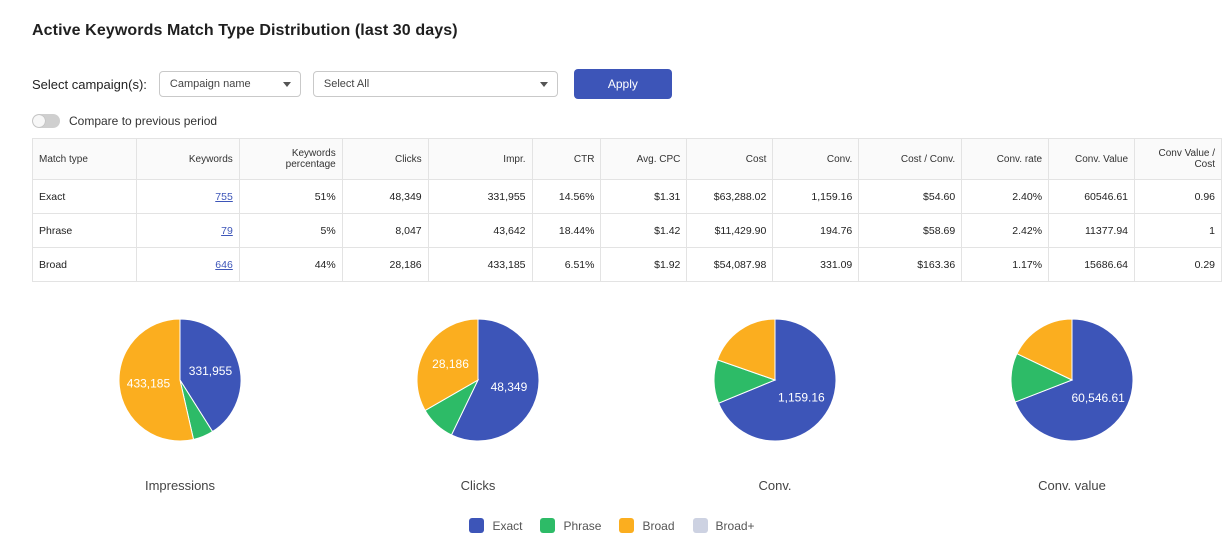  Describe the element at coordinates (816, 159) in the screenshot. I see `column-header: Conv.` at that location.